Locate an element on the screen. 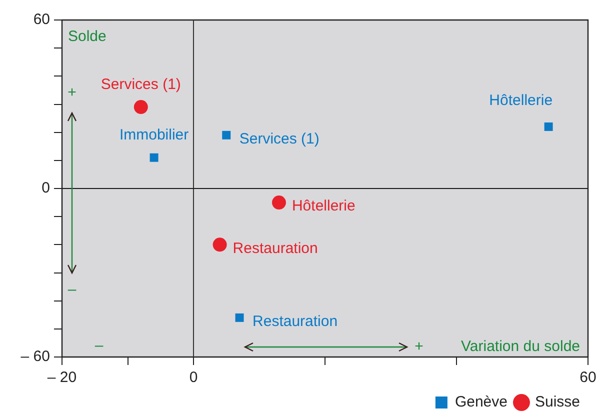 Image resolution: width=604 pixels, height=420 pixels. y-tick-label: – 60 is located at coordinates (35, 357).